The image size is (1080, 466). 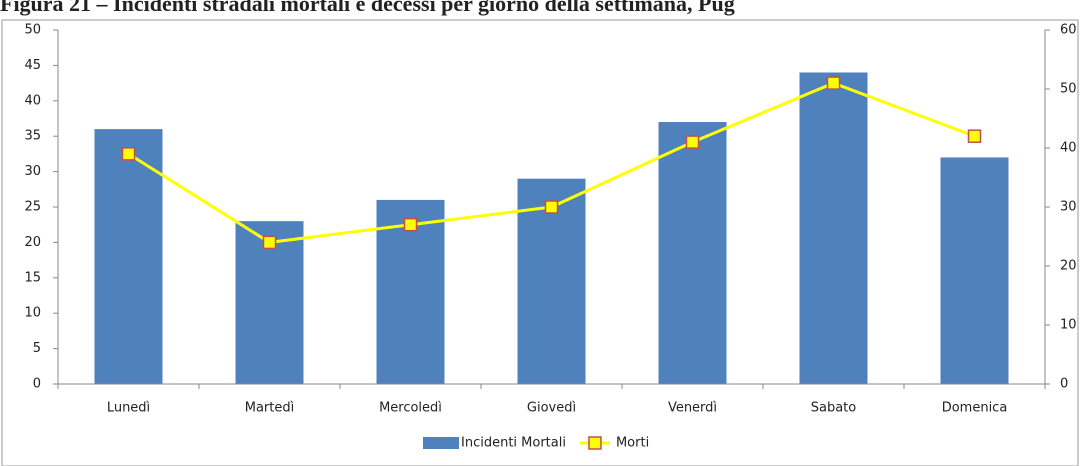 What do you see at coordinates (32, 136) in the screenshot?
I see `y-tick-label: 35` at bounding box center [32, 136].